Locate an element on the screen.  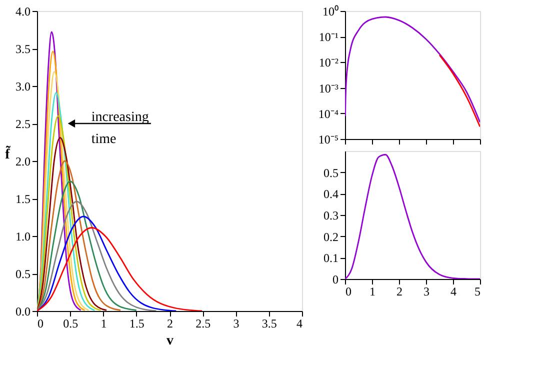
x-tick-label: 3.5 is located at coordinates (269, 323).